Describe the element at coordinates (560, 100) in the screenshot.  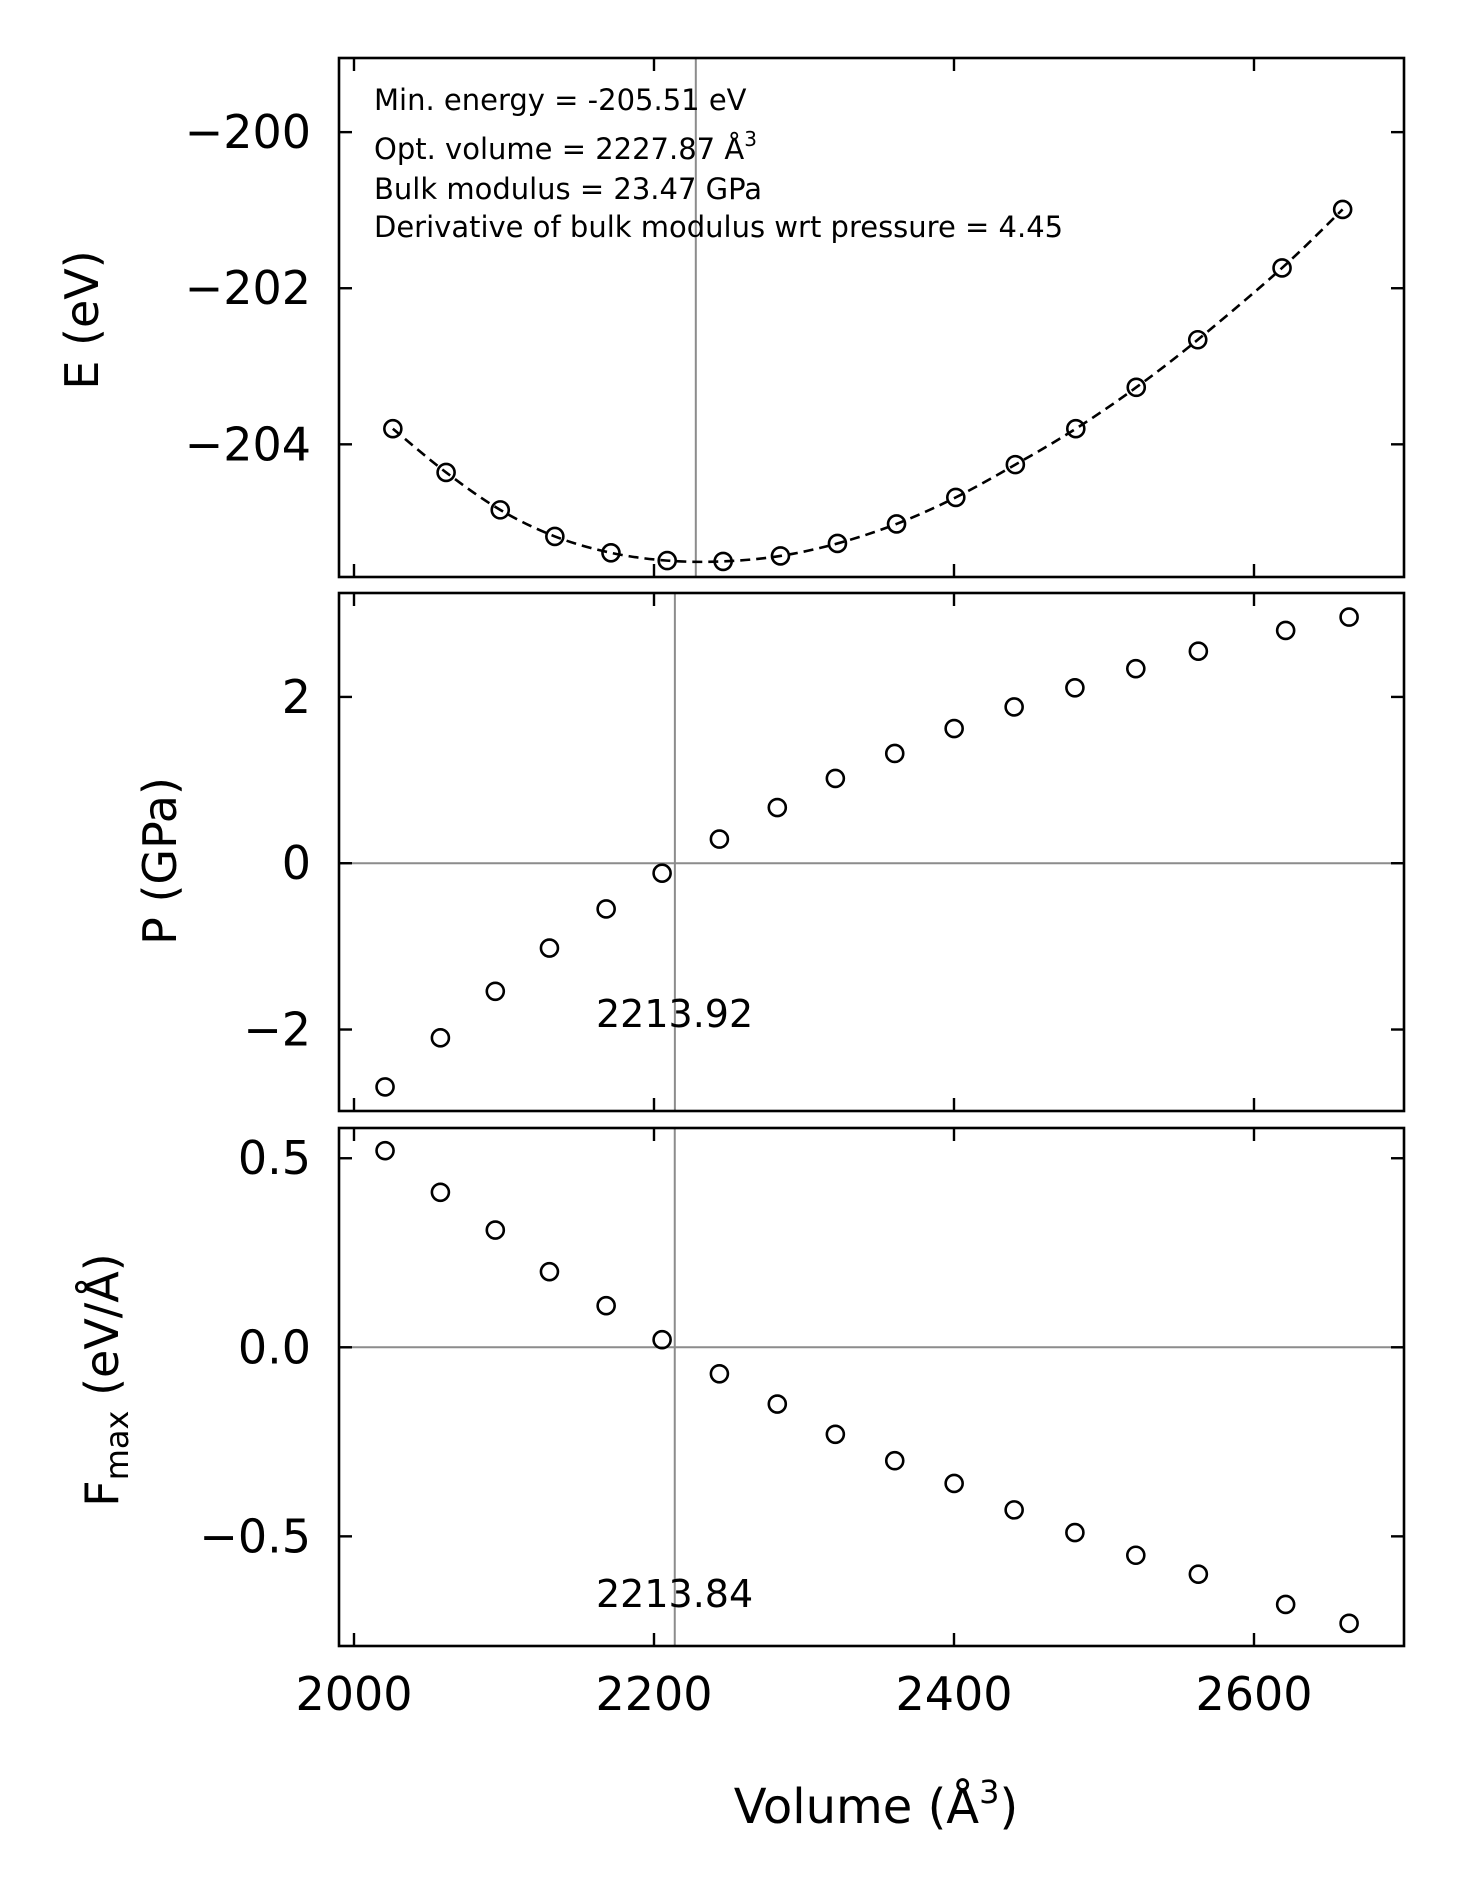
I see `annotation-min-energy: Min. energy = -205.51 eV` at that location.